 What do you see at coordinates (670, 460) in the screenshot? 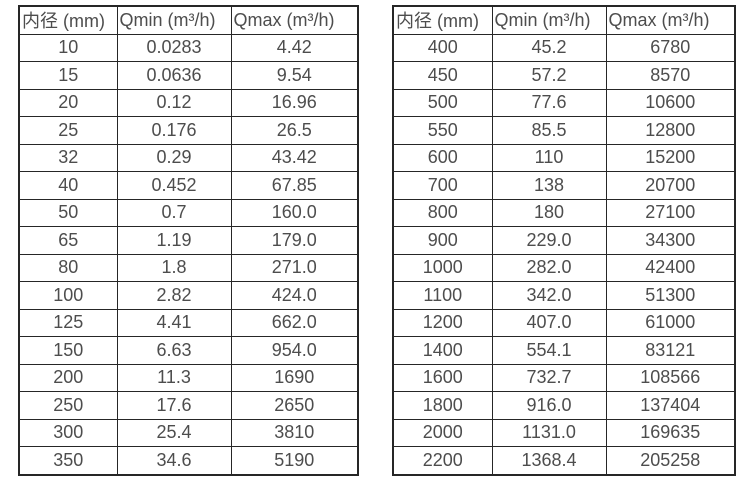
I see `qmax-cell: 205258` at bounding box center [670, 460].